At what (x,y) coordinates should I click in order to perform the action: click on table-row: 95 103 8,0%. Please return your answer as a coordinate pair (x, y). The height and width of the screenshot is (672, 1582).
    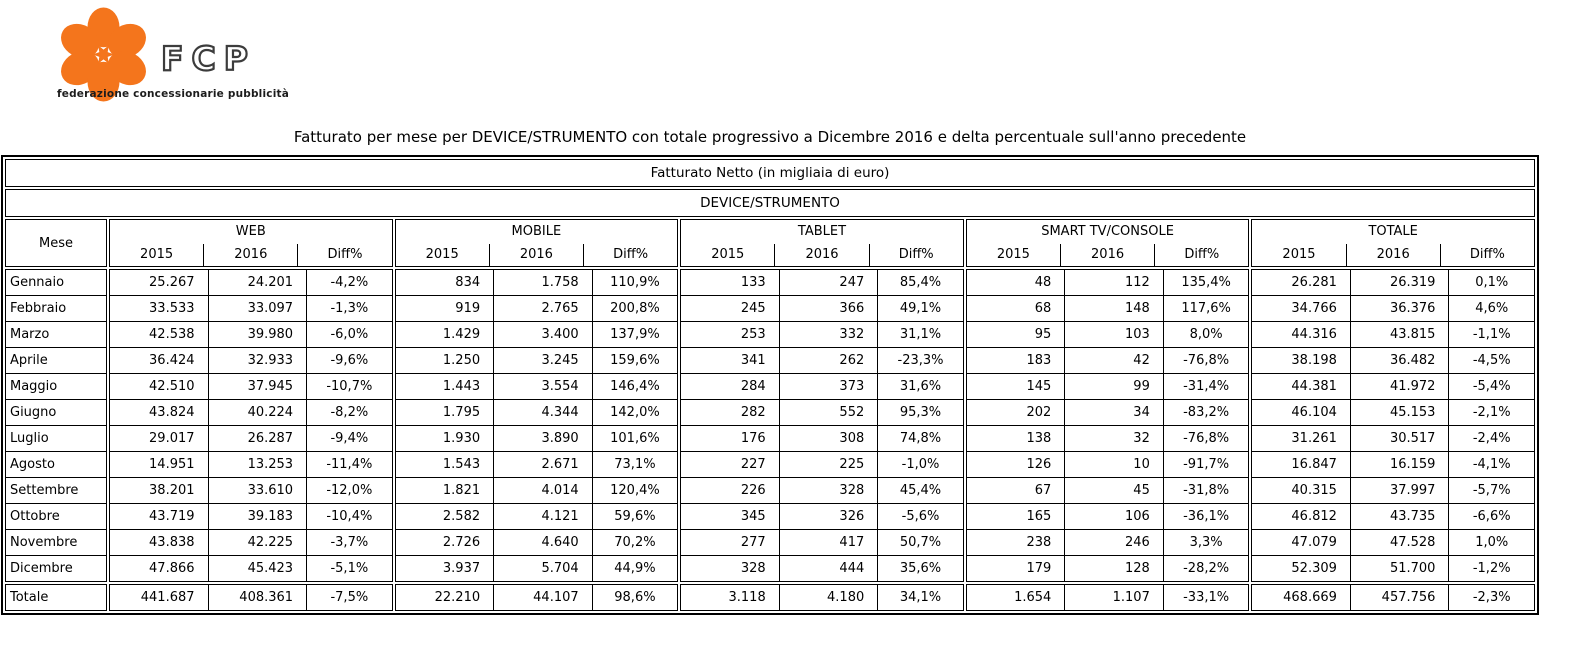
    Looking at the image, I should click on (1107, 334).